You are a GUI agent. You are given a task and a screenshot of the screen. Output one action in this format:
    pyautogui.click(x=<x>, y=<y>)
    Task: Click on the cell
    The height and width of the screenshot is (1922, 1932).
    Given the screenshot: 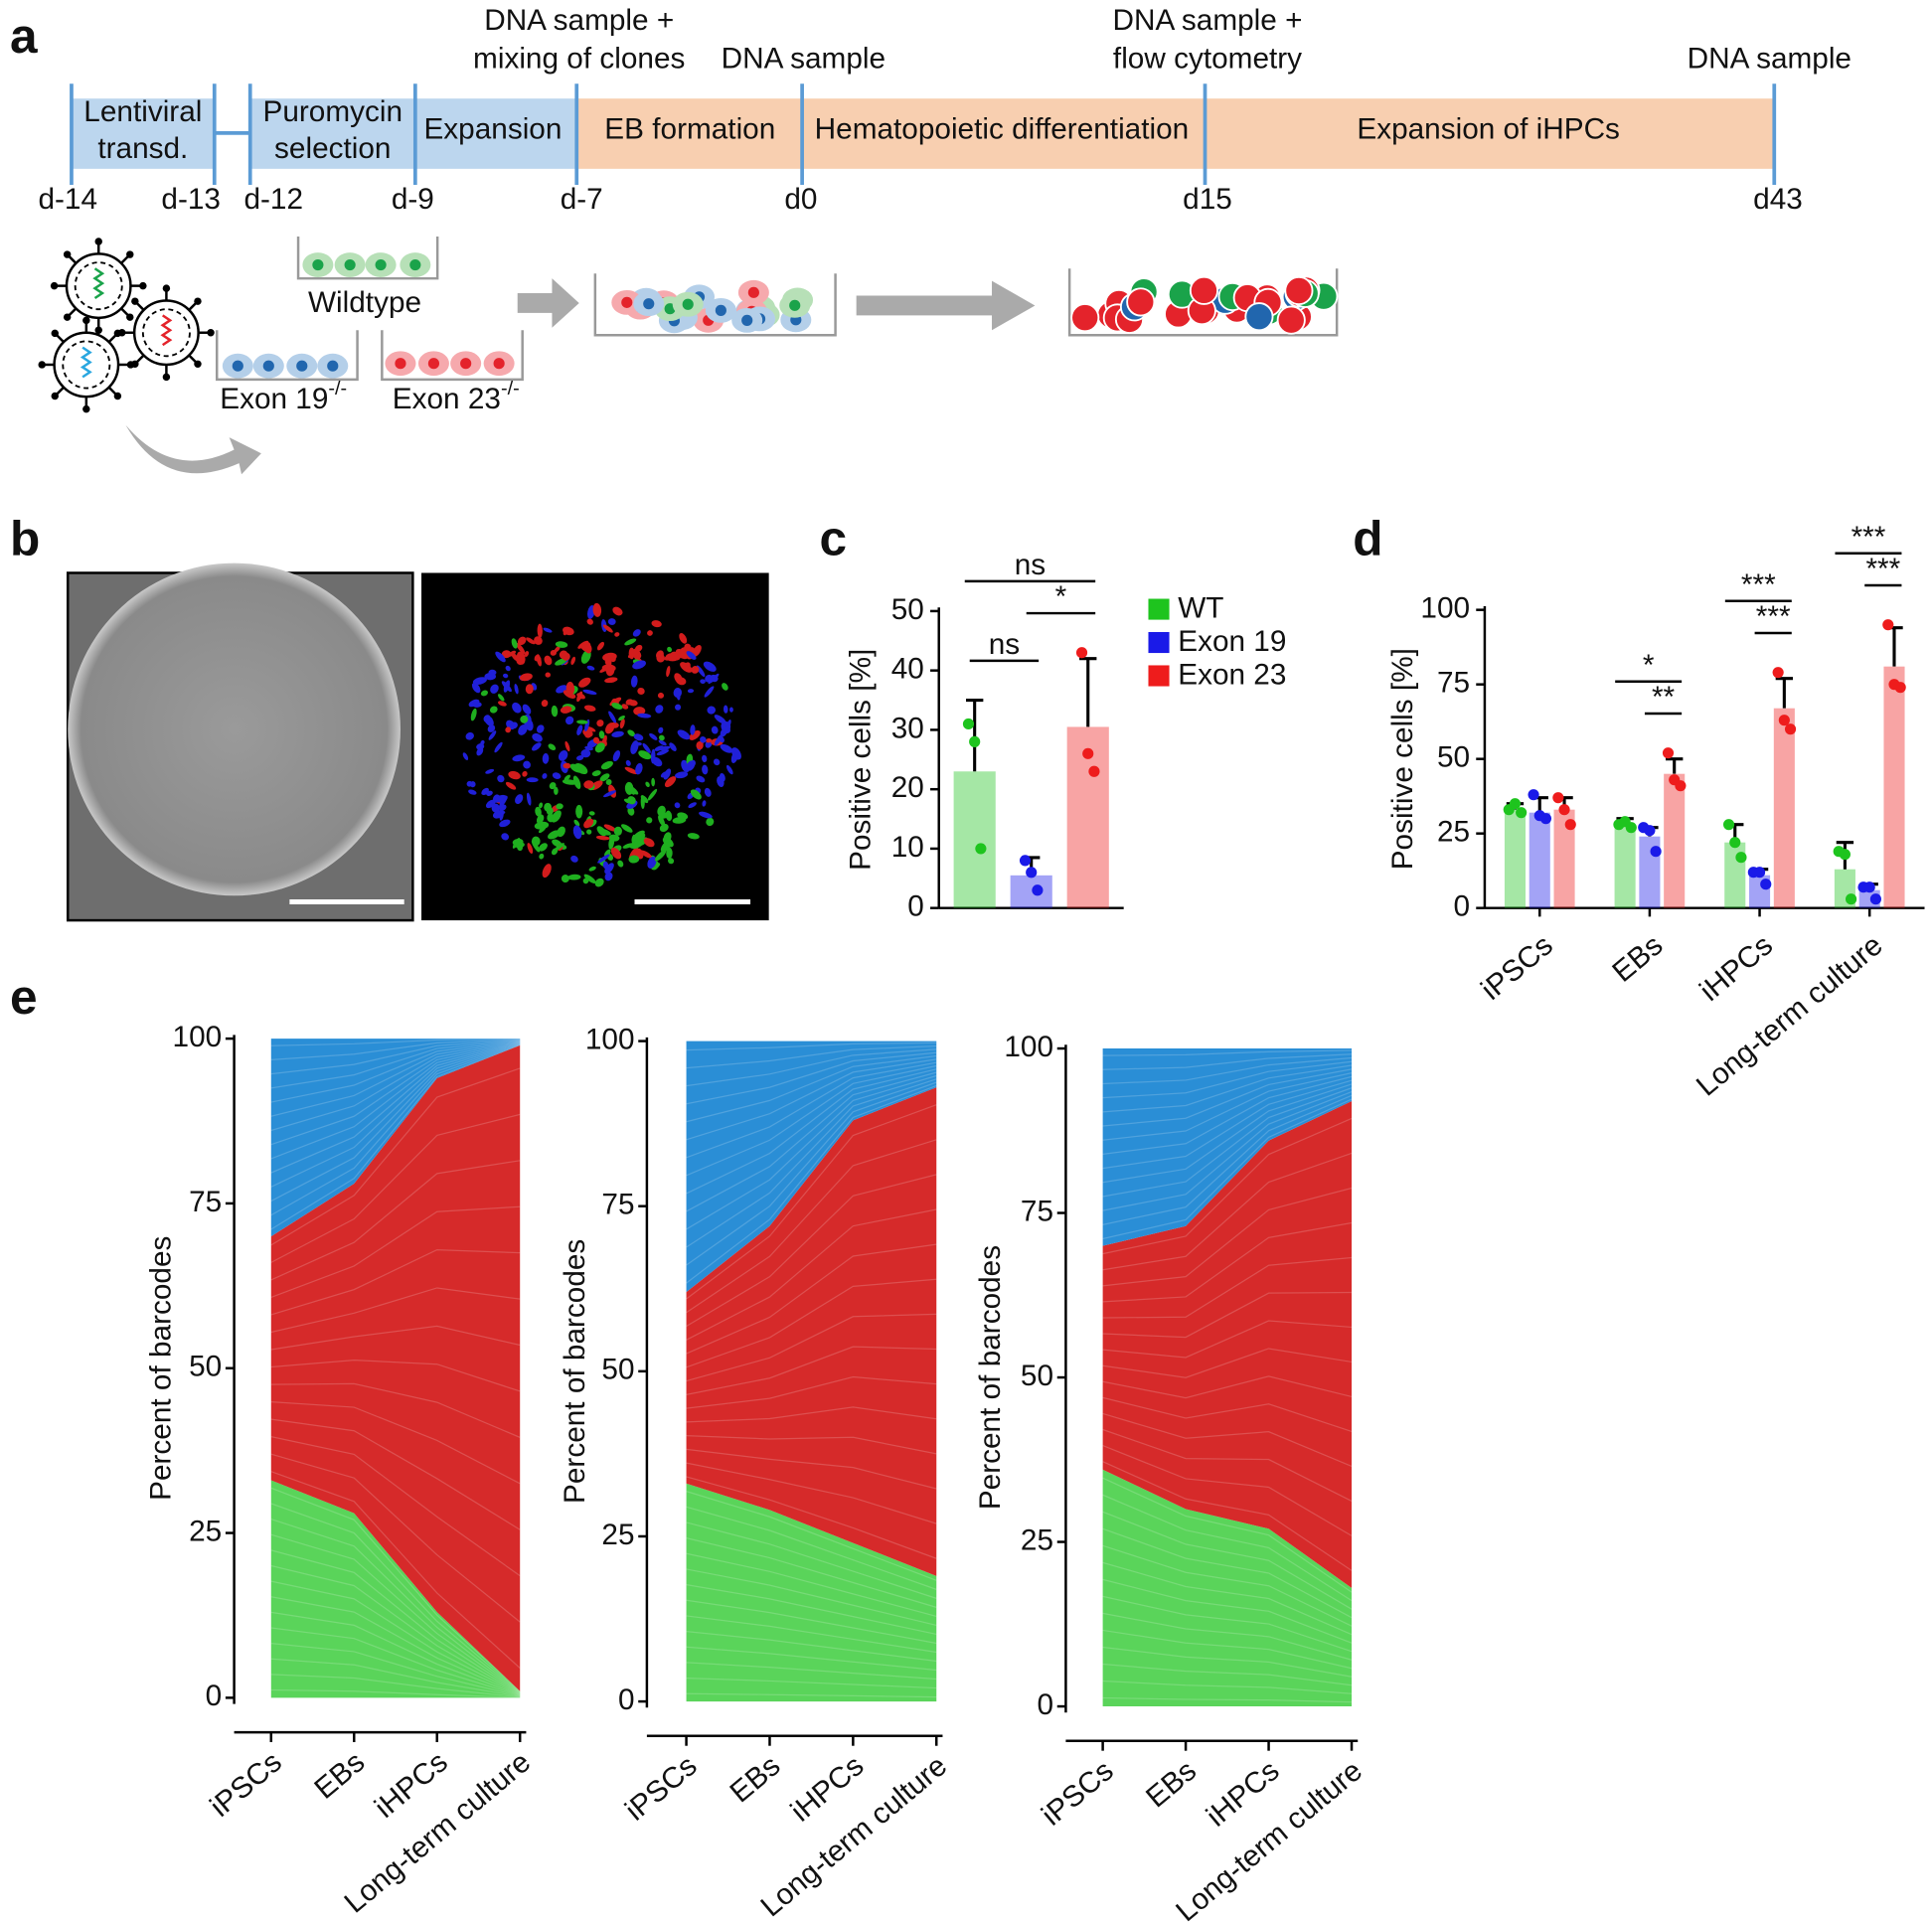 What is the action you would take?
    pyautogui.click(x=1085, y=318)
    